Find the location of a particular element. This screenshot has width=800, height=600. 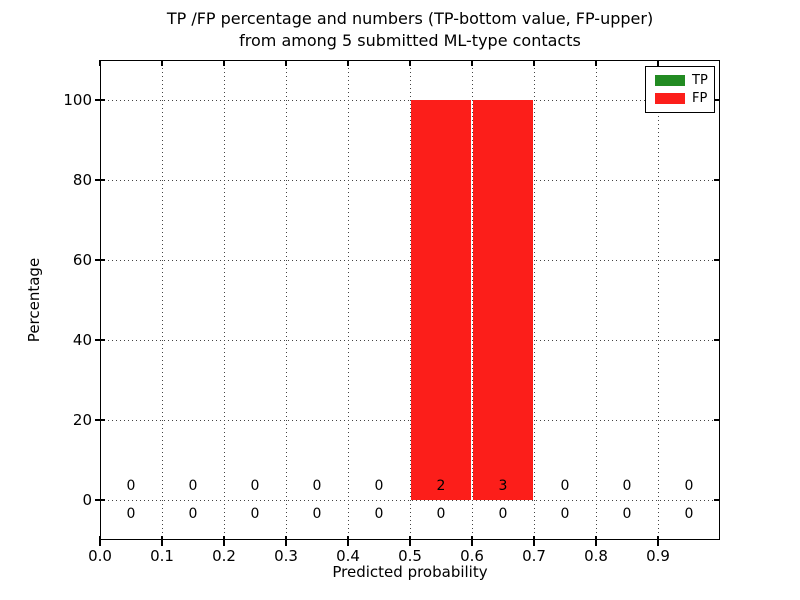

legend-label-tp: TP is located at coordinates (700, 80).